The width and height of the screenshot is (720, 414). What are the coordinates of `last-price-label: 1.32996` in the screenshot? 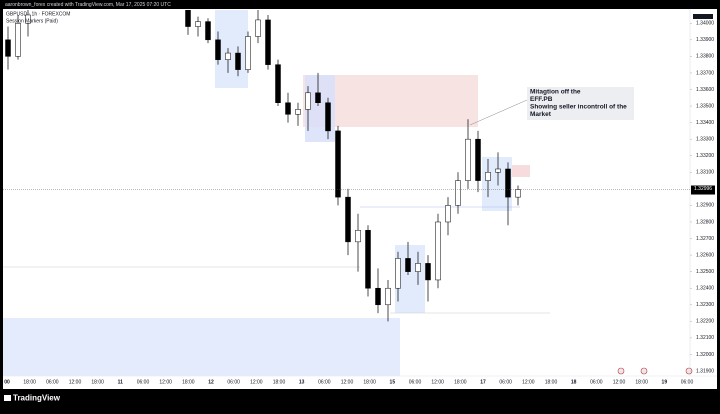 It's located at (703, 189).